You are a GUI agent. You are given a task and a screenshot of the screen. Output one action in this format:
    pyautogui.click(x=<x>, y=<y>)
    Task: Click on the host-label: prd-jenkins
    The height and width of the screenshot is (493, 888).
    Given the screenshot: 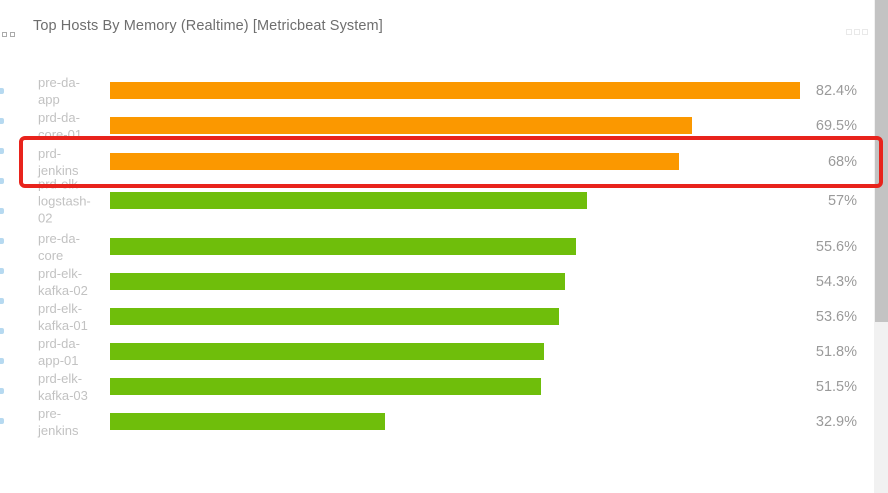 What is the action you would take?
    pyautogui.click(x=75, y=162)
    